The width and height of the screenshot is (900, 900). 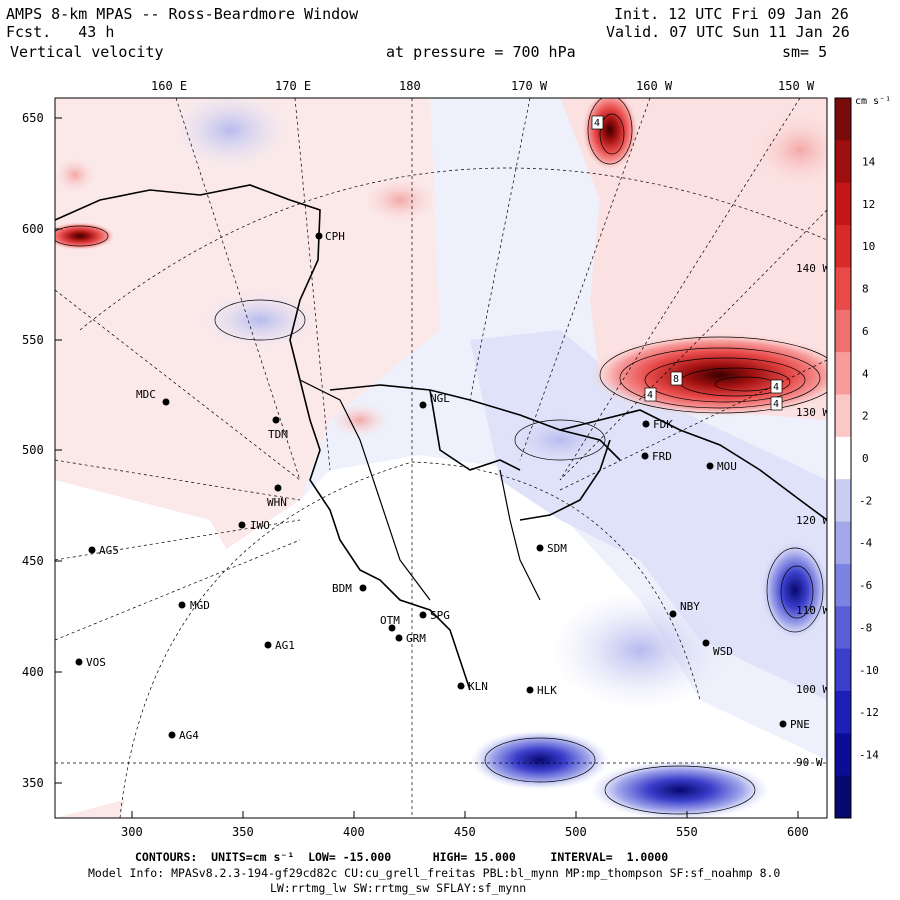 What do you see at coordinates (76, 175) in the screenshot?
I see `pink-spot-nw` at bounding box center [76, 175].